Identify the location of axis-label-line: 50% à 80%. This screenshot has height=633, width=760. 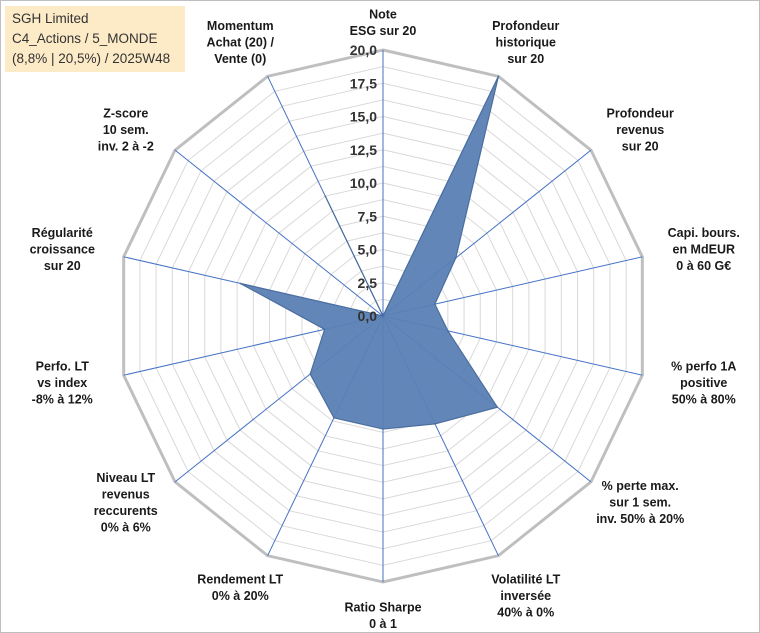
(704, 399).